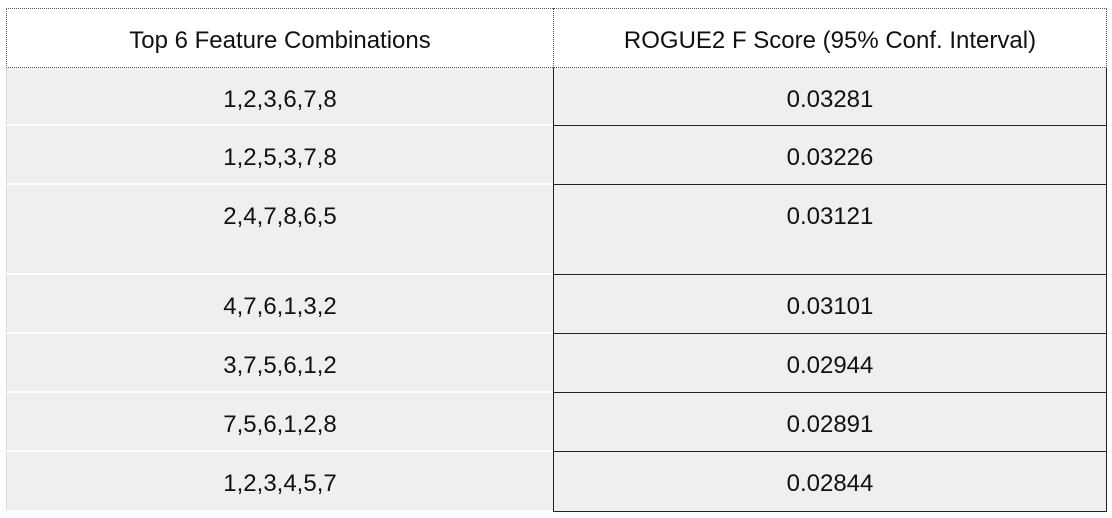 The image size is (1112, 518). Describe the element at coordinates (830, 38) in the screenshot. I see `header-cell: ROGUE2 F Score (95% Conf. Interval)` at that location.